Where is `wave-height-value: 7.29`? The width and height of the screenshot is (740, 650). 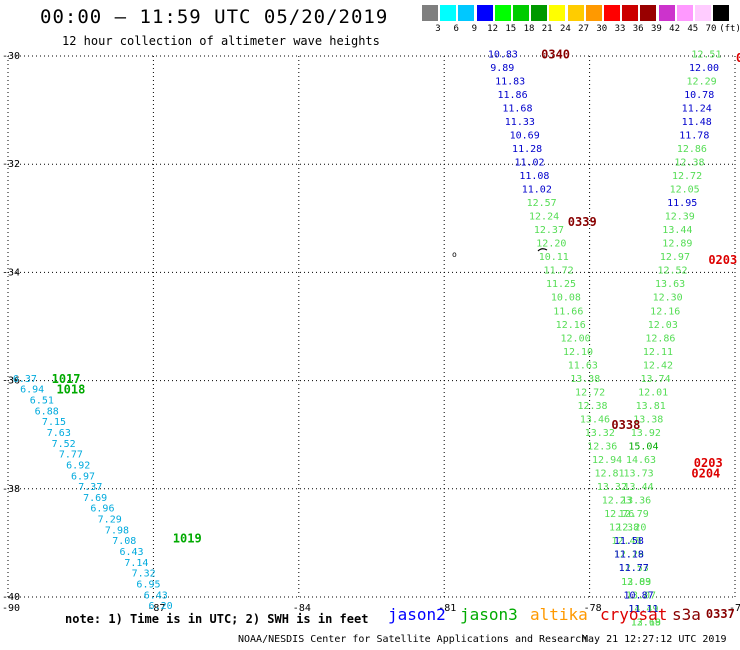
wave-height-value: 7.29 is located at coordinates (110, 520).